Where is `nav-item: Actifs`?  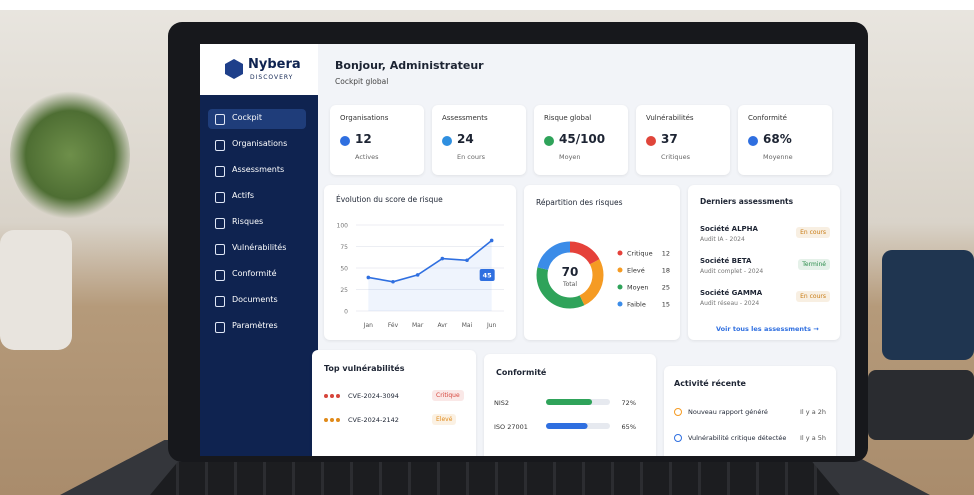 nav-item: Actifs is located at coordinates (257, 197).